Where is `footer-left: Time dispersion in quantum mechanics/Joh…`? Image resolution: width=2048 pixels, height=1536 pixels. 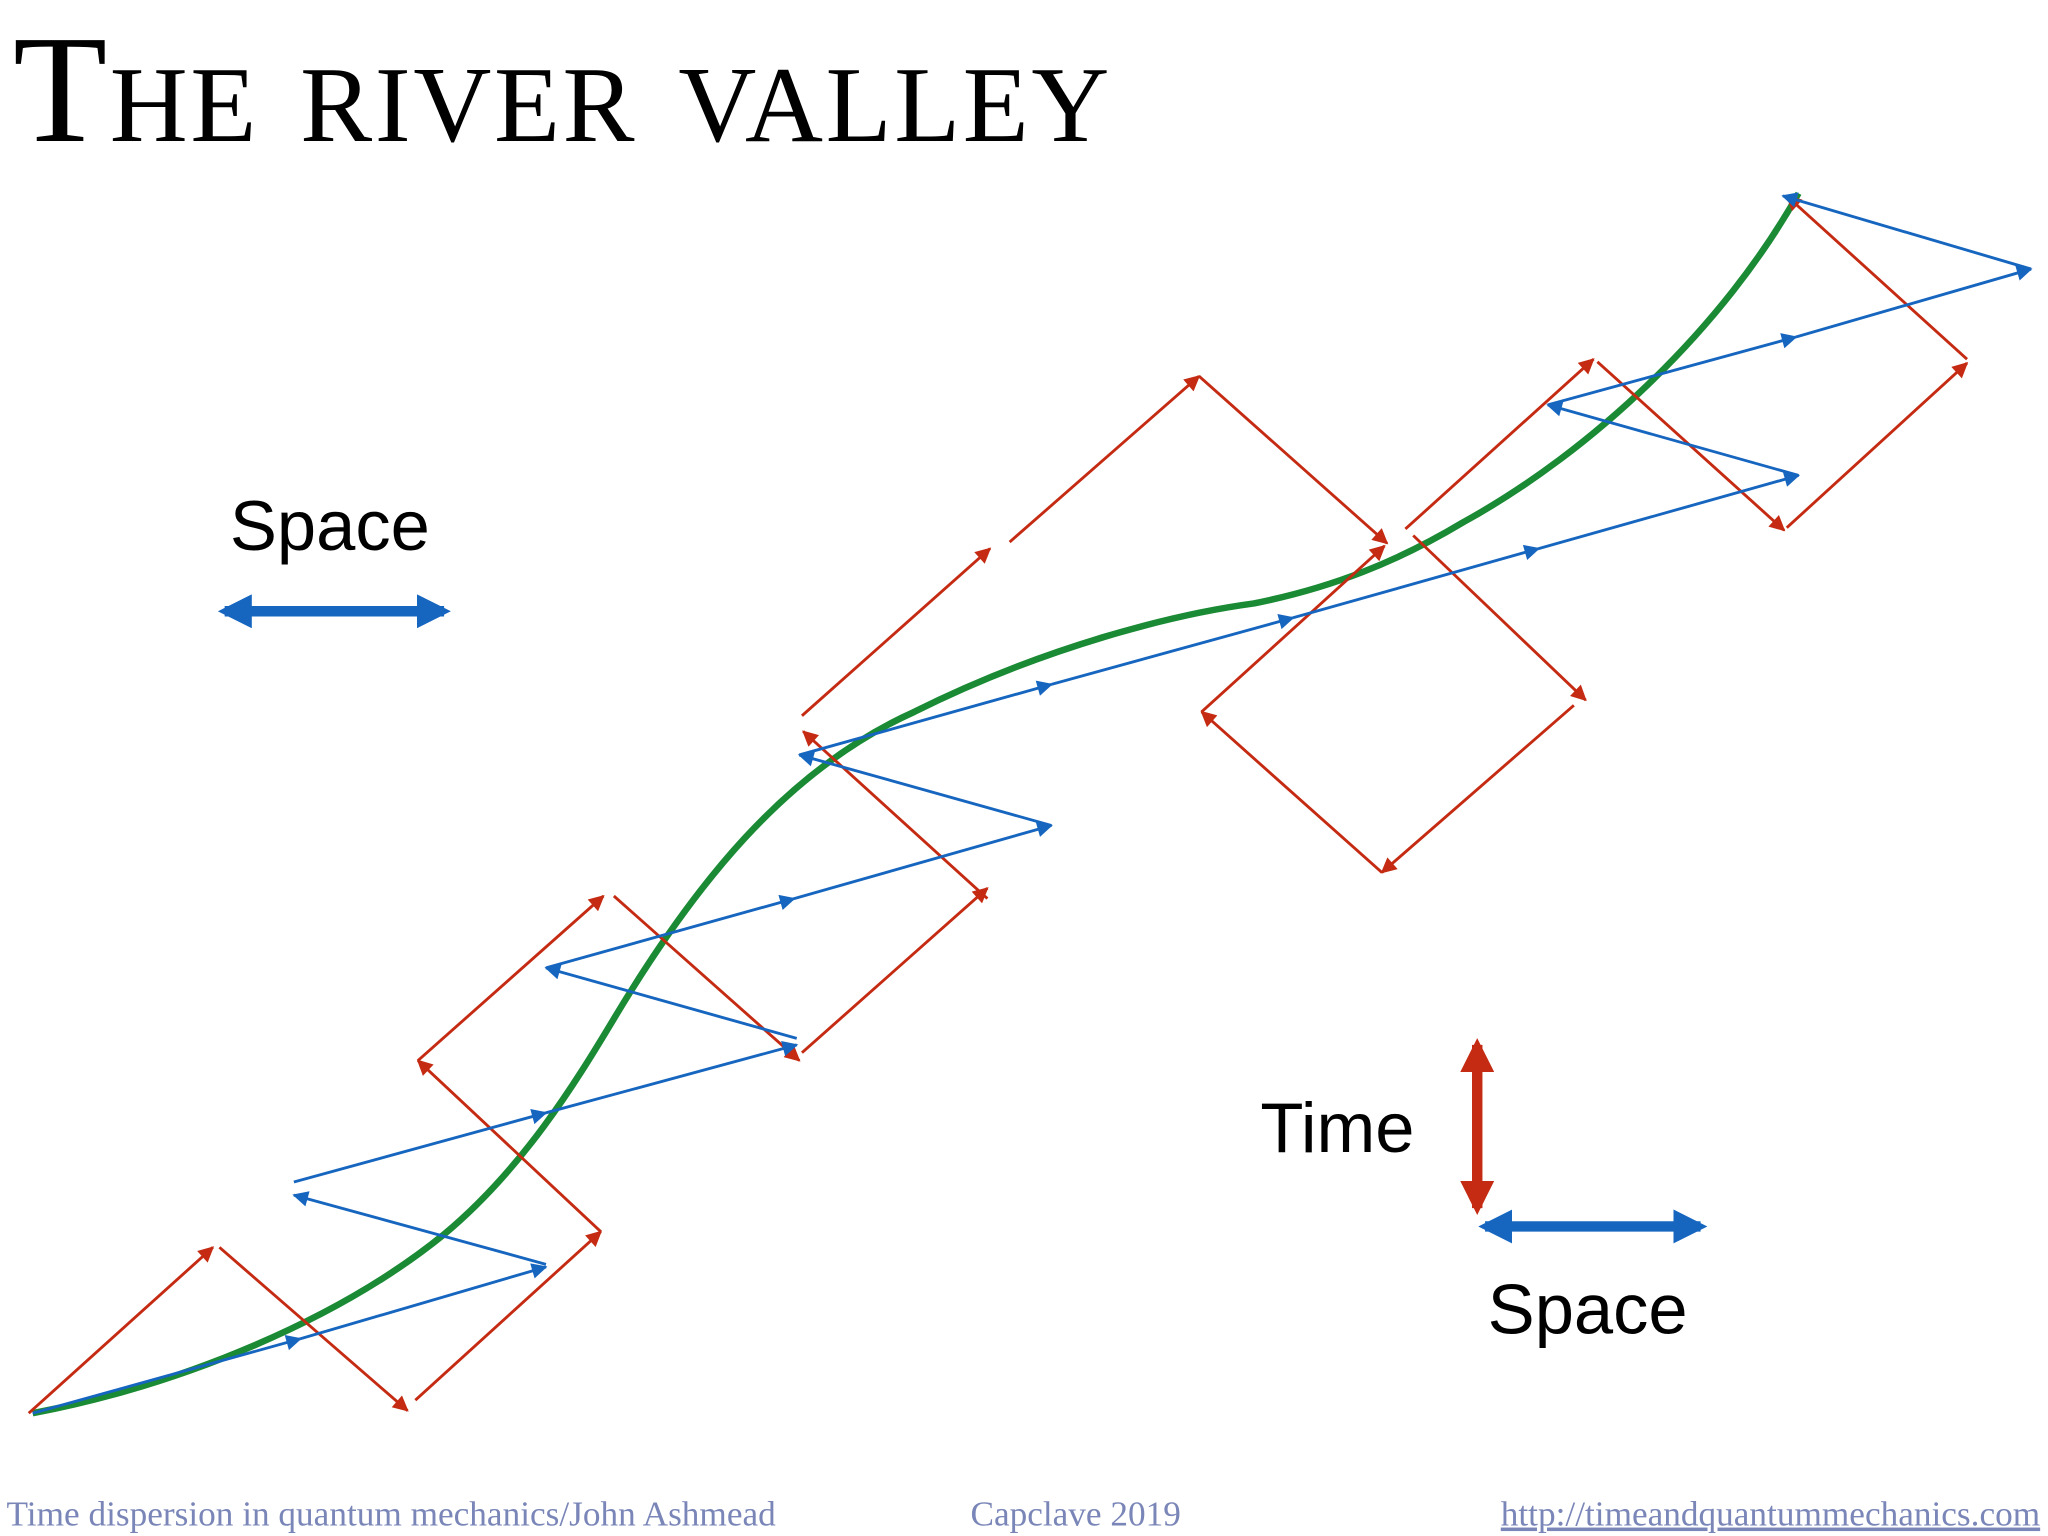 footer-left: Time dispersion in quantum mechanics/Joh… is located at coordinates (392, 1514).